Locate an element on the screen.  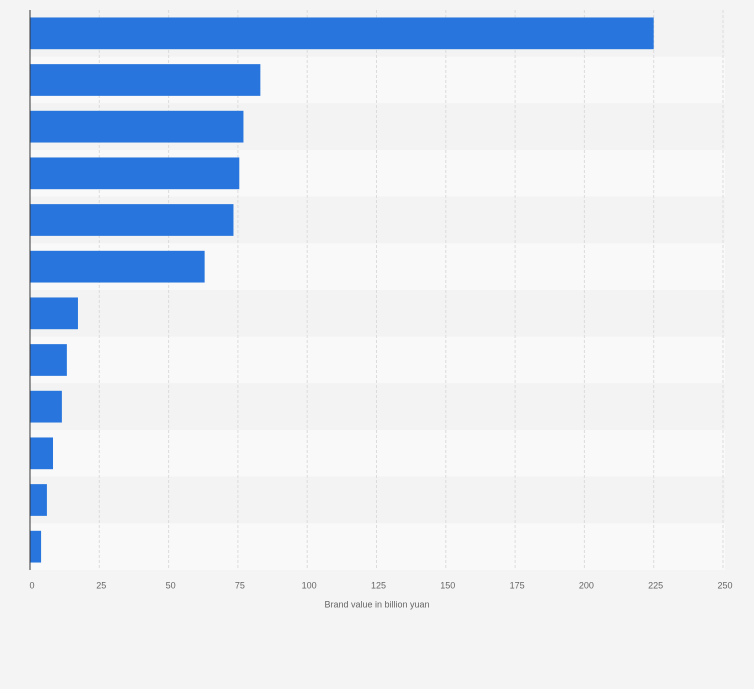
x-tick-label: 250 is located at coordinates (724, 585).